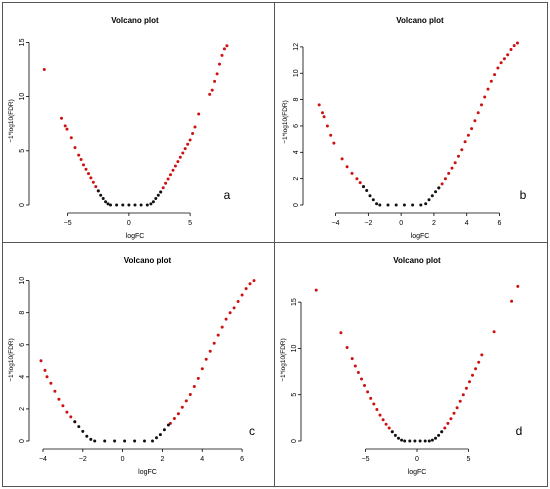 The width and height of the screenshot is (550, 489). I want to click on y-axis-label: −1*log10(FDR), so click(283, 360).